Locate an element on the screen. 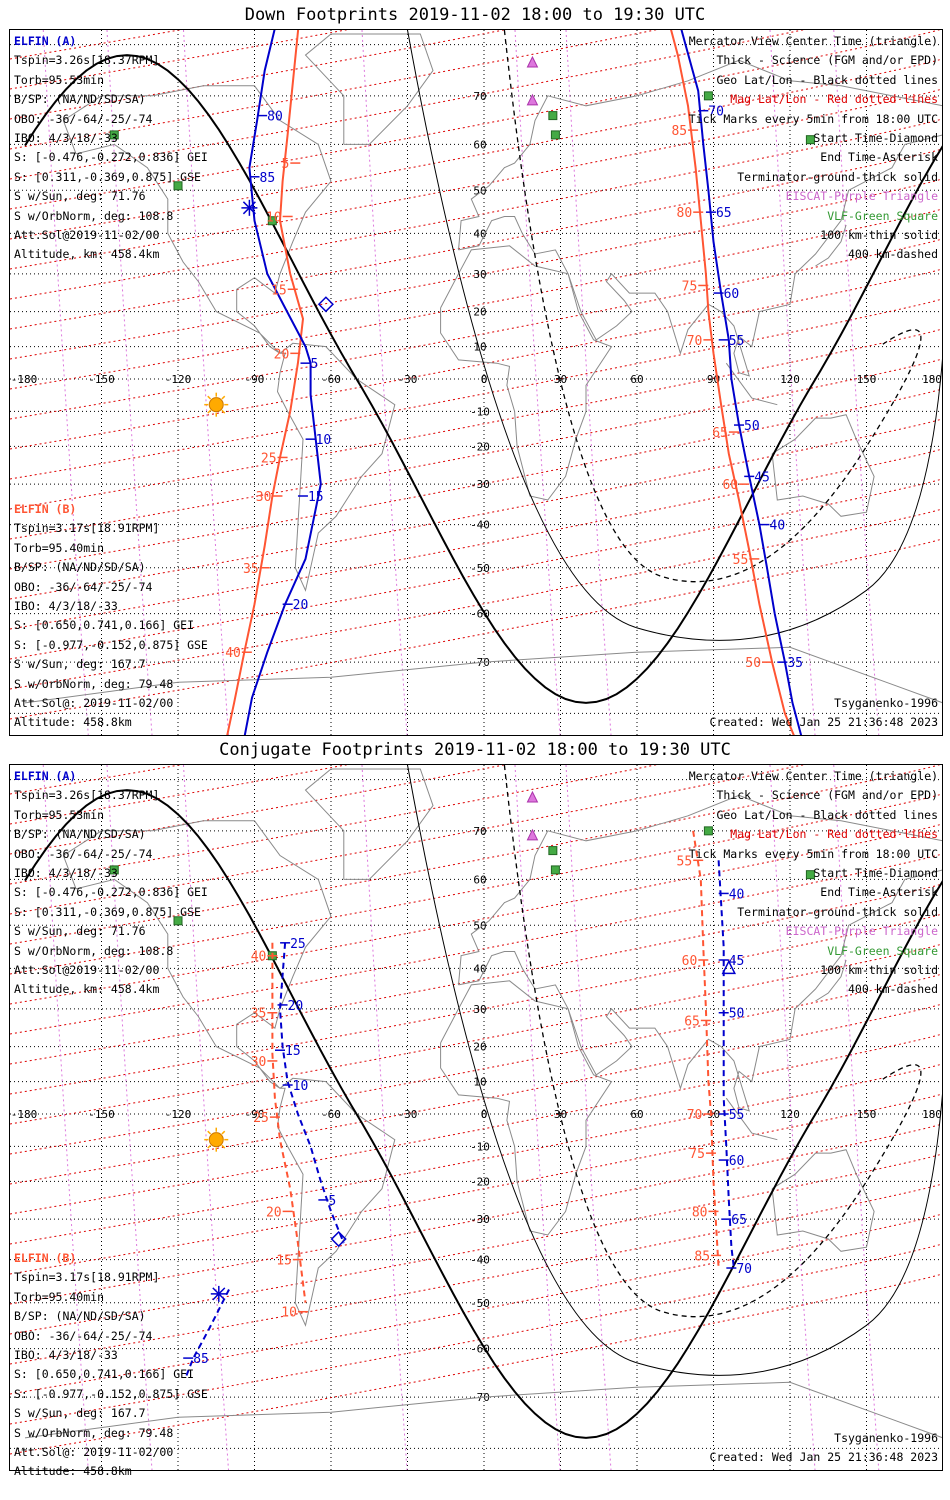 This screenshot has width=950, height=1500. legend-item: End Time-Asterisk is located at coordinates (879, 157).